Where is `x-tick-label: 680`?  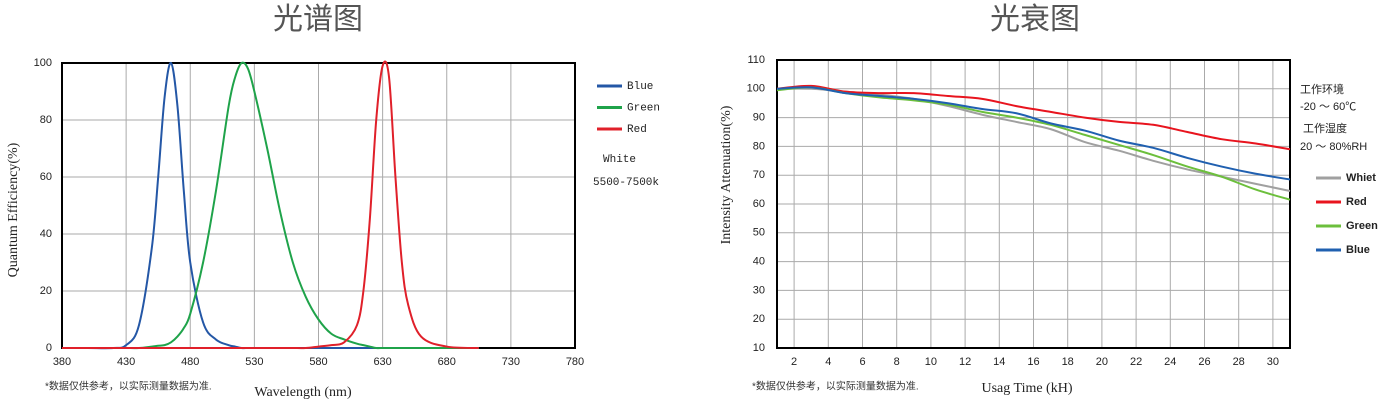
x-tick-label: 680 is located at coordinates (447, 362).